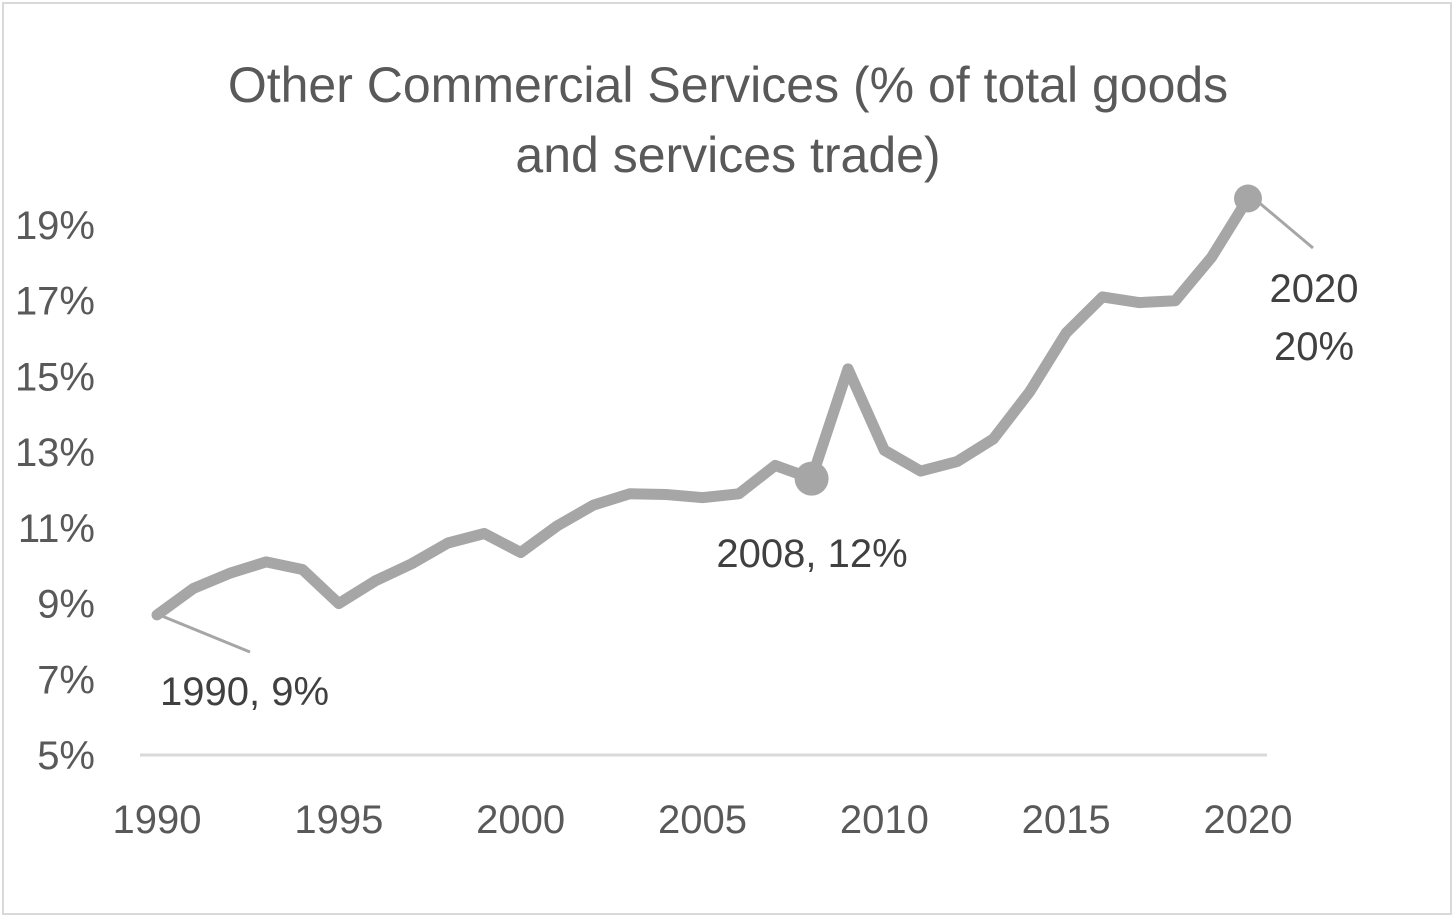 Image resolution: width=1456 pixels, height=919 pixels. Describe the element at coordinates (157, 820) in the screenshot. I see `x-tick-label: 1990` at that location.